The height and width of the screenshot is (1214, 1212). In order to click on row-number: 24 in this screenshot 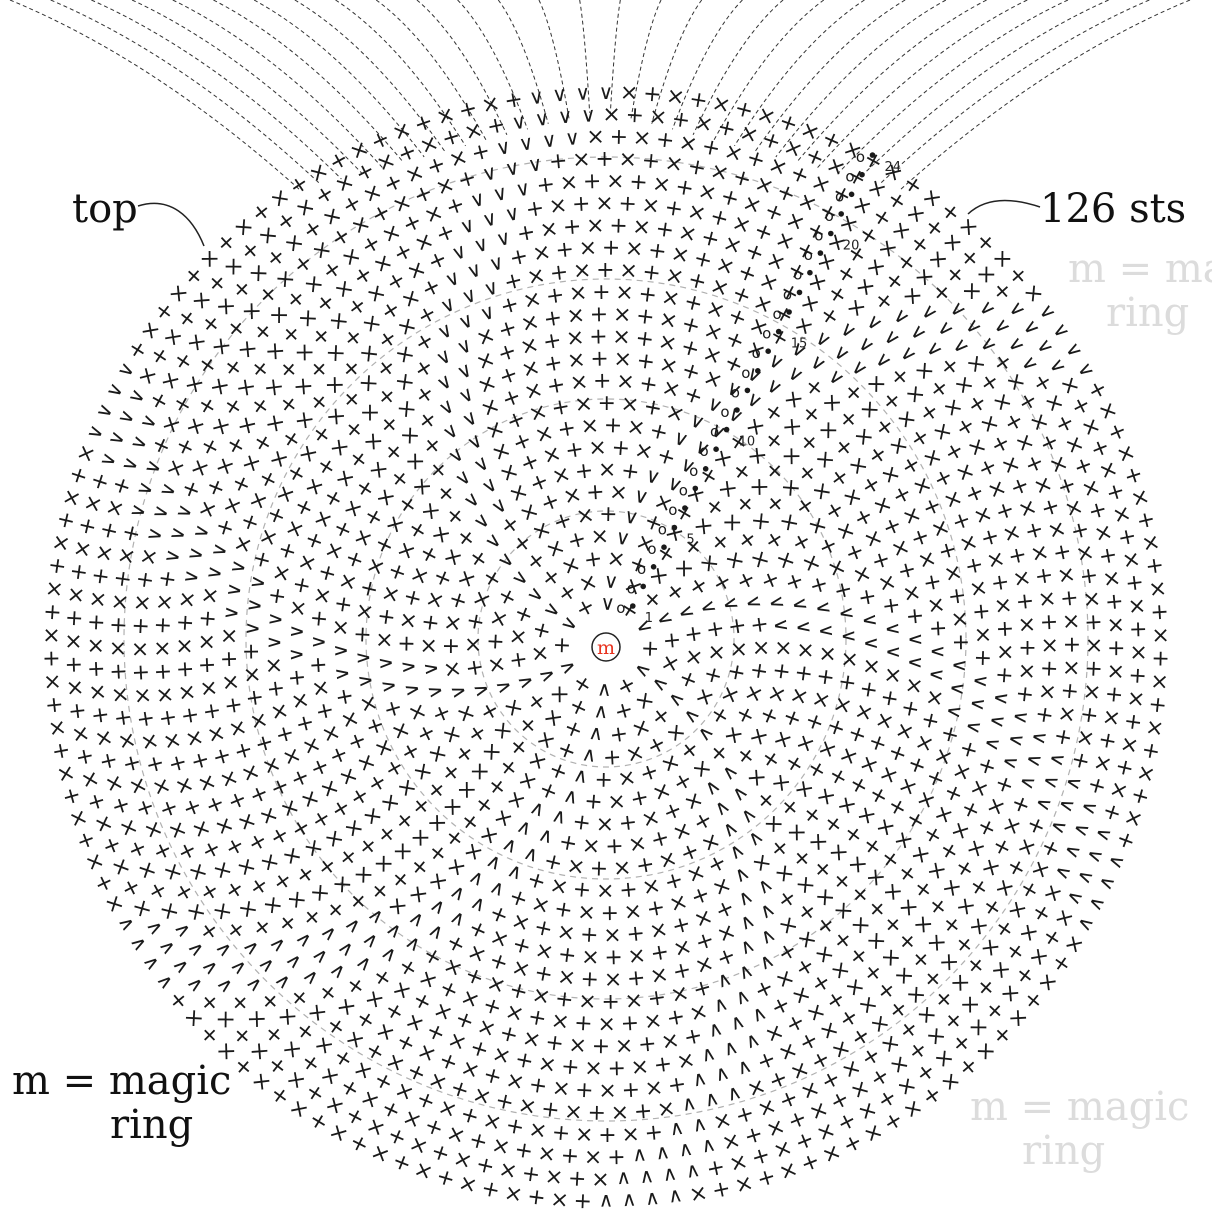, I will do `click(893, 167)`.